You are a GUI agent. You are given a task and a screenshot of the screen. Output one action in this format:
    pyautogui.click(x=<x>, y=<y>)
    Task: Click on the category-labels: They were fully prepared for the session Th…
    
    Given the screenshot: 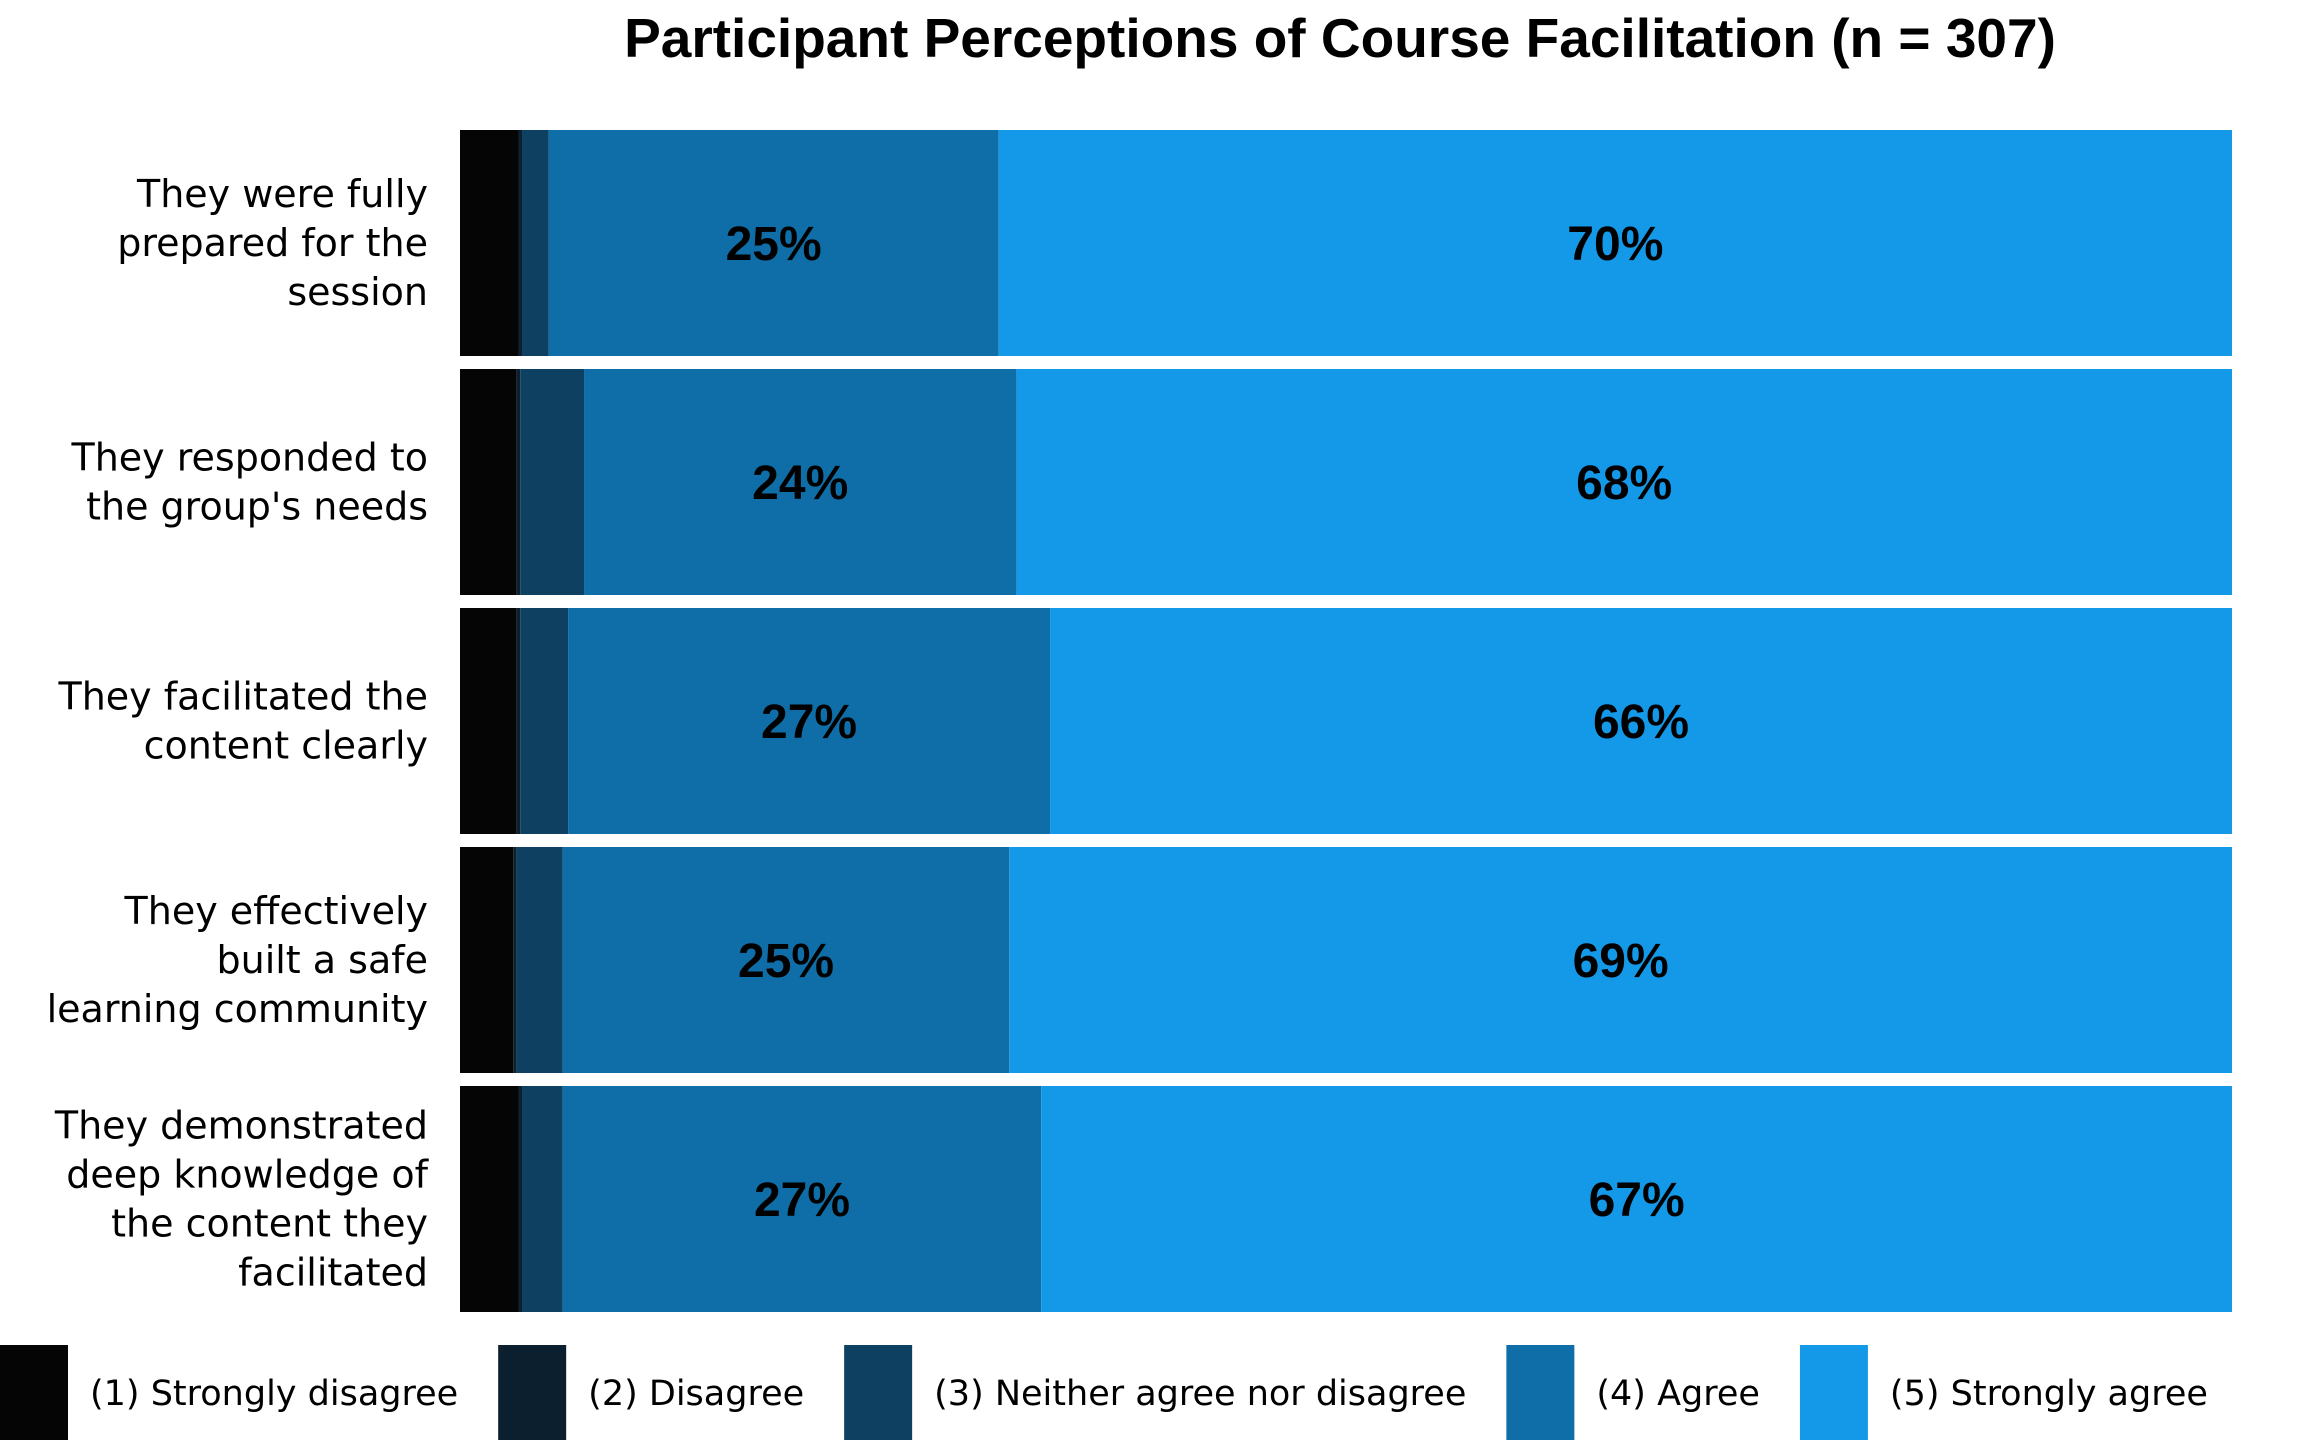 What is the action you would take?
    pyautogui.click(x=238, y=733)
    